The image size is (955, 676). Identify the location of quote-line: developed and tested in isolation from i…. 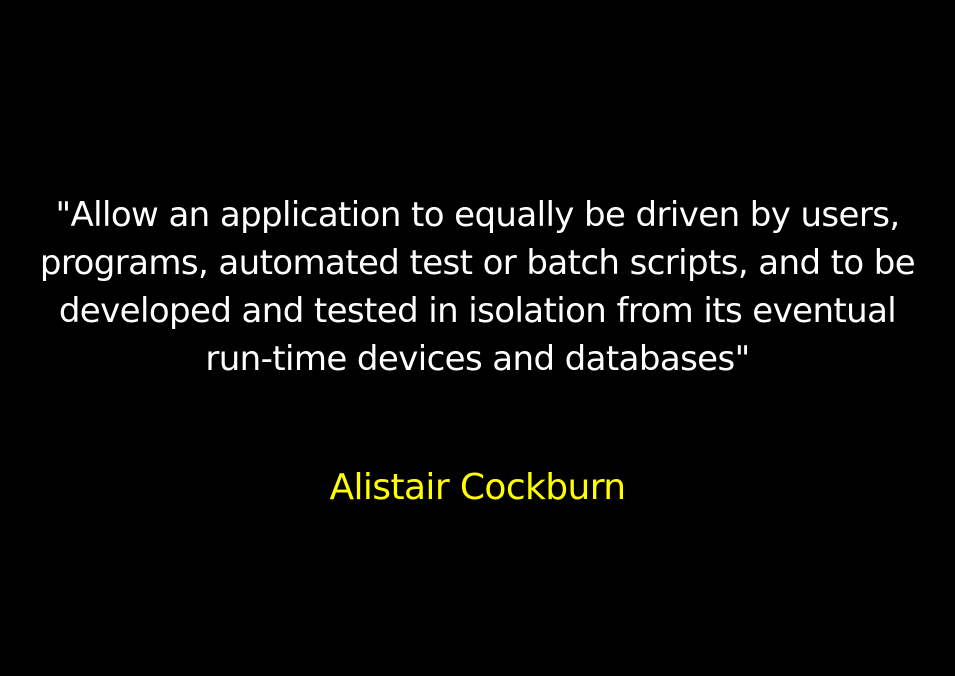
(477, 311).